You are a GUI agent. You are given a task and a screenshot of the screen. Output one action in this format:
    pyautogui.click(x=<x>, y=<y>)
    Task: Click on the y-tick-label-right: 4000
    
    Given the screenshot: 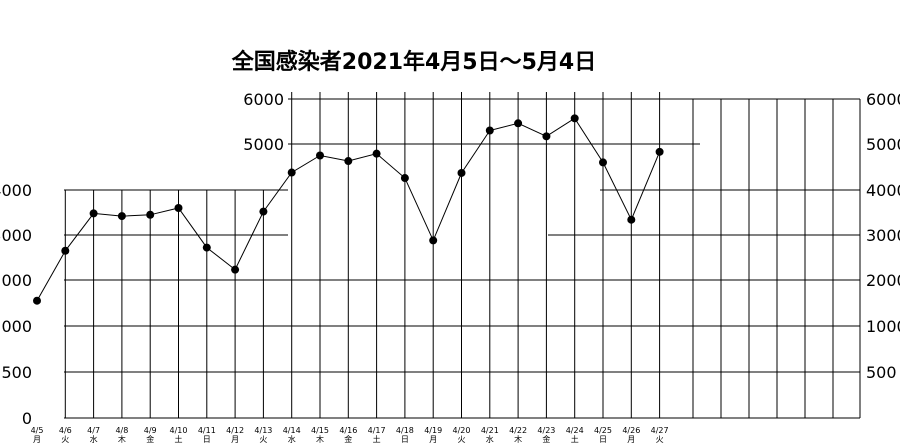 What is the action you would take?
    pyautogui.click(x=883, y=190)
    